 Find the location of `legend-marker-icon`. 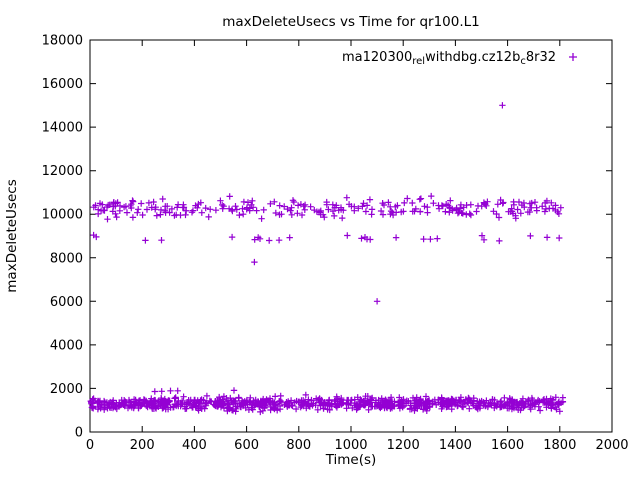

legend-marker-icon is located at coordinates (573, 57).